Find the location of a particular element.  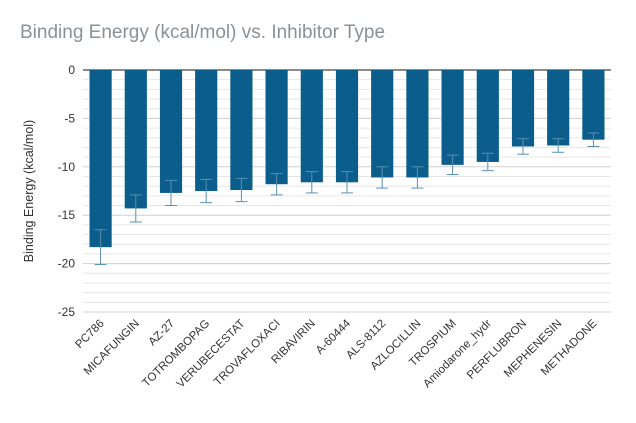

y-tick-label: -5 is located at coordinates (69, 118).